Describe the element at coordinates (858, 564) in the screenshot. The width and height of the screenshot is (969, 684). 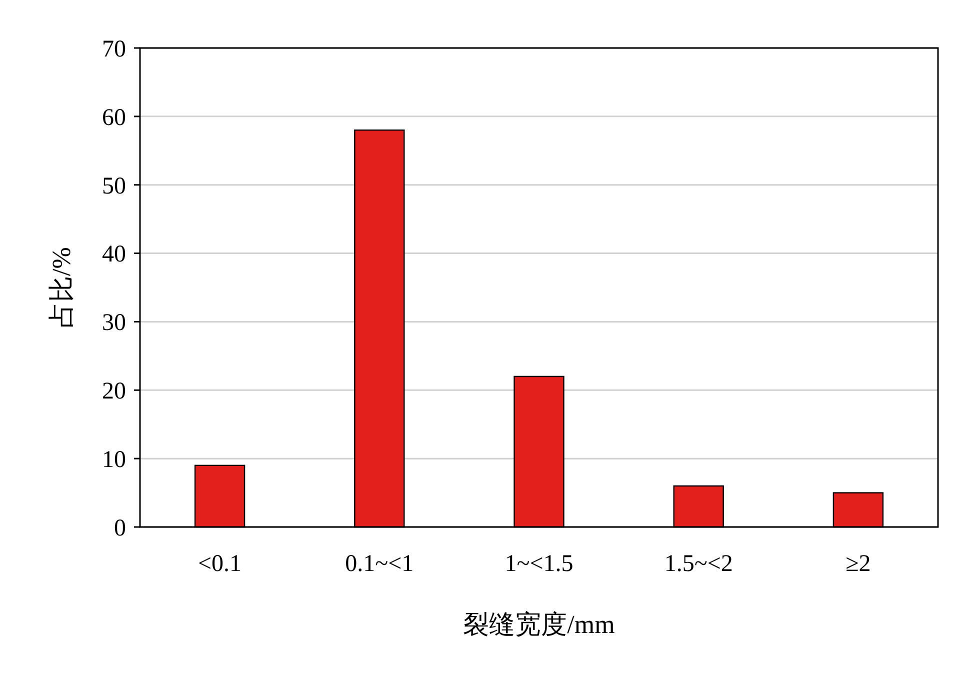
I see `x-tick-label: ≥2` at that location.